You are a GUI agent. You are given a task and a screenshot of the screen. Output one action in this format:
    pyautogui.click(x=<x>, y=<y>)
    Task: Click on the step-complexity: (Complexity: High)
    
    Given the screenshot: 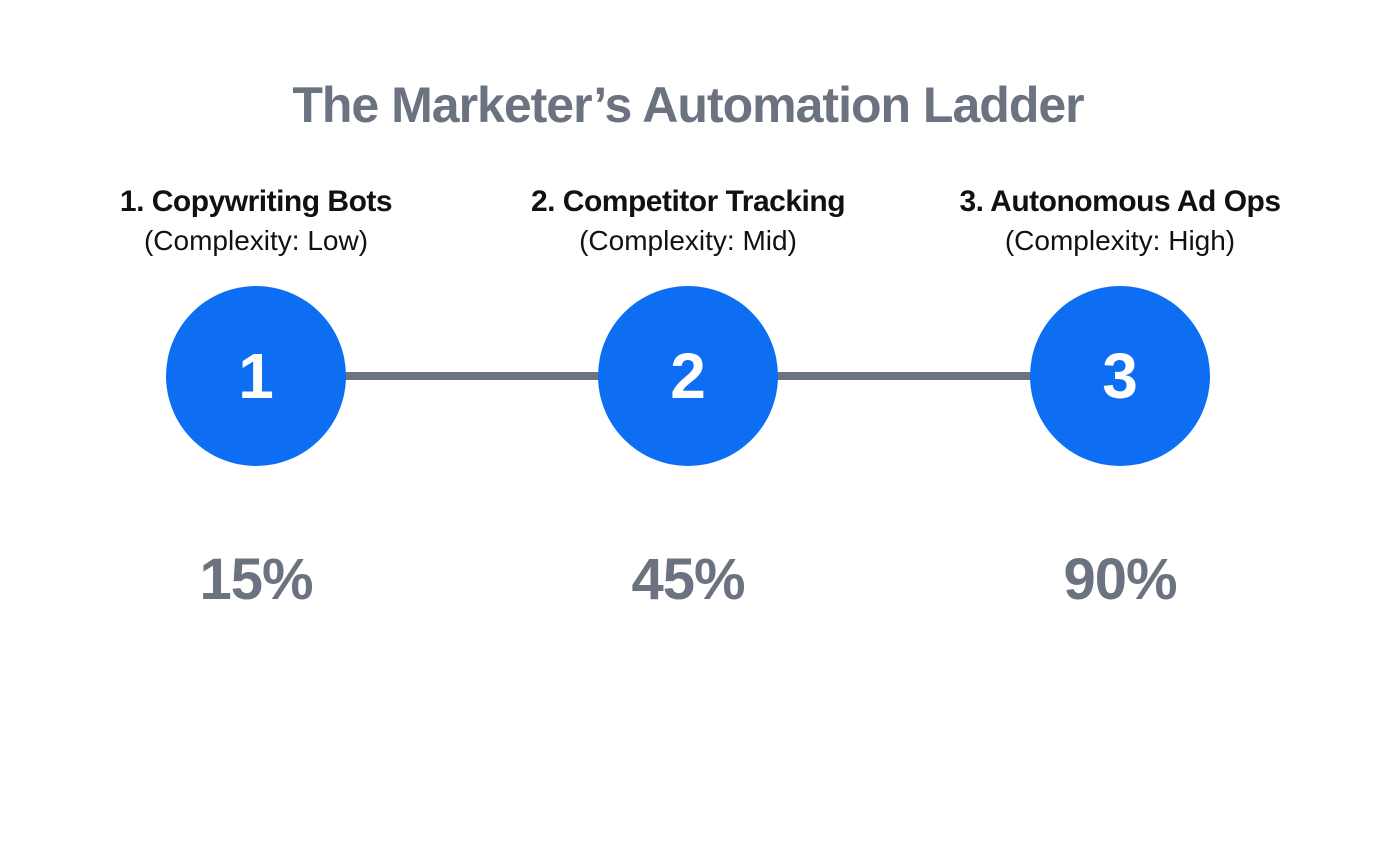 What is the action you would take?
    pyautogui.click(x=1120, y=240)
    